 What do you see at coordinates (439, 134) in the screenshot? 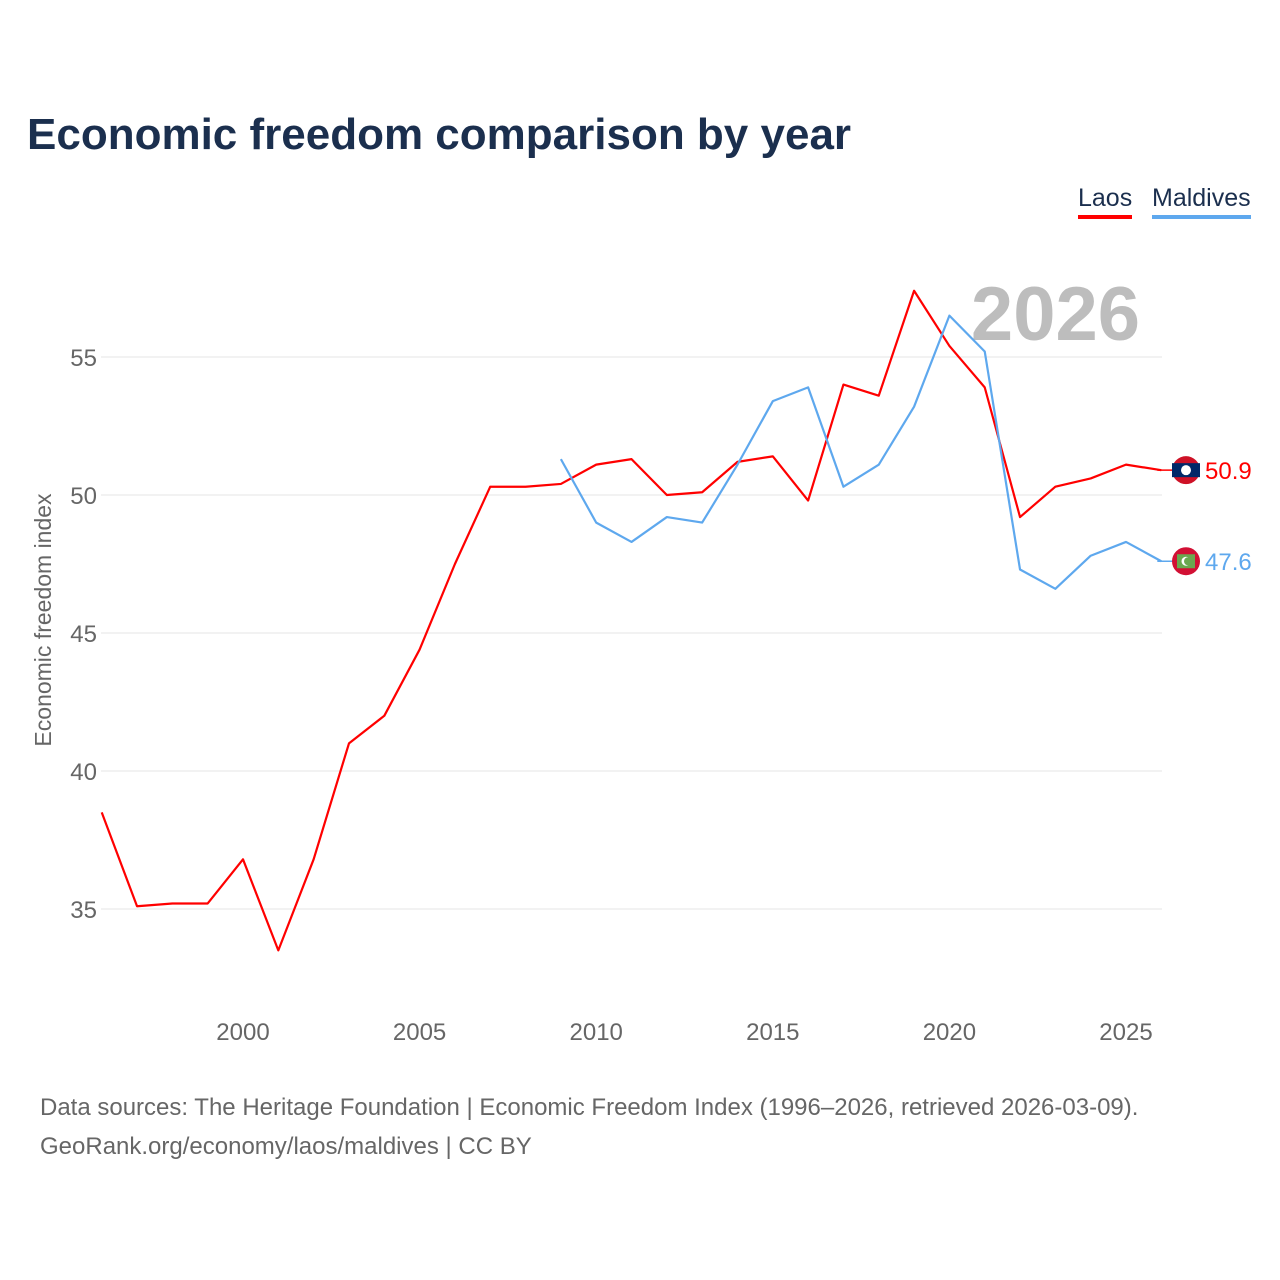
I see `chart-title: Economic freedom comparison by year` at bounding box center [439, 134].